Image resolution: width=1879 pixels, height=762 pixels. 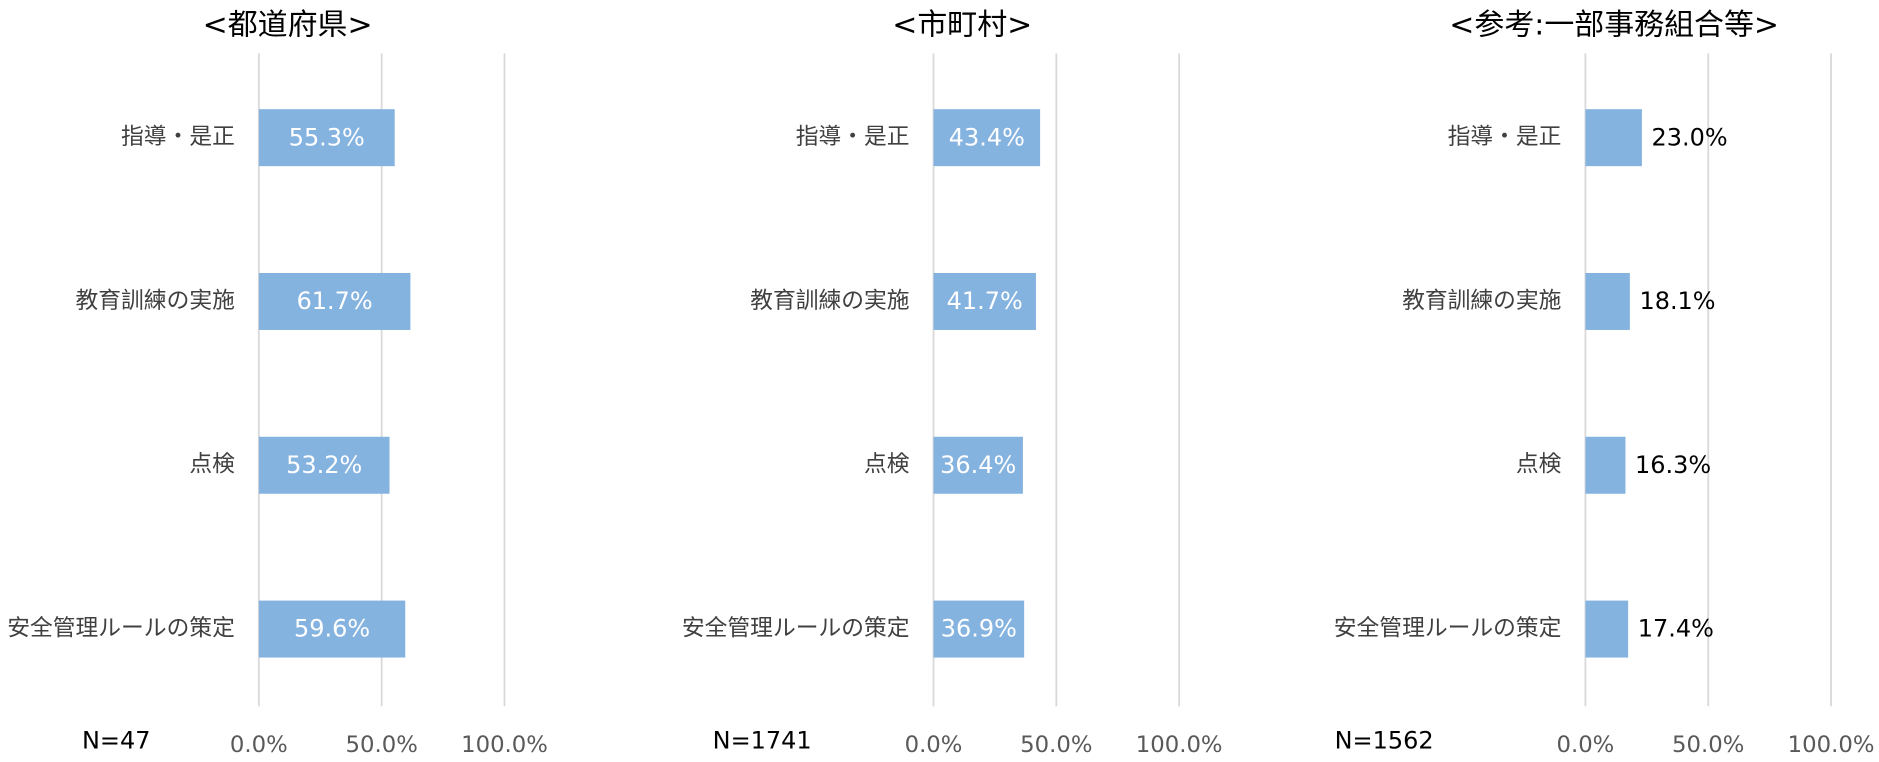 I want to click on data-label: 55.3%, so click(x=327, y=137).